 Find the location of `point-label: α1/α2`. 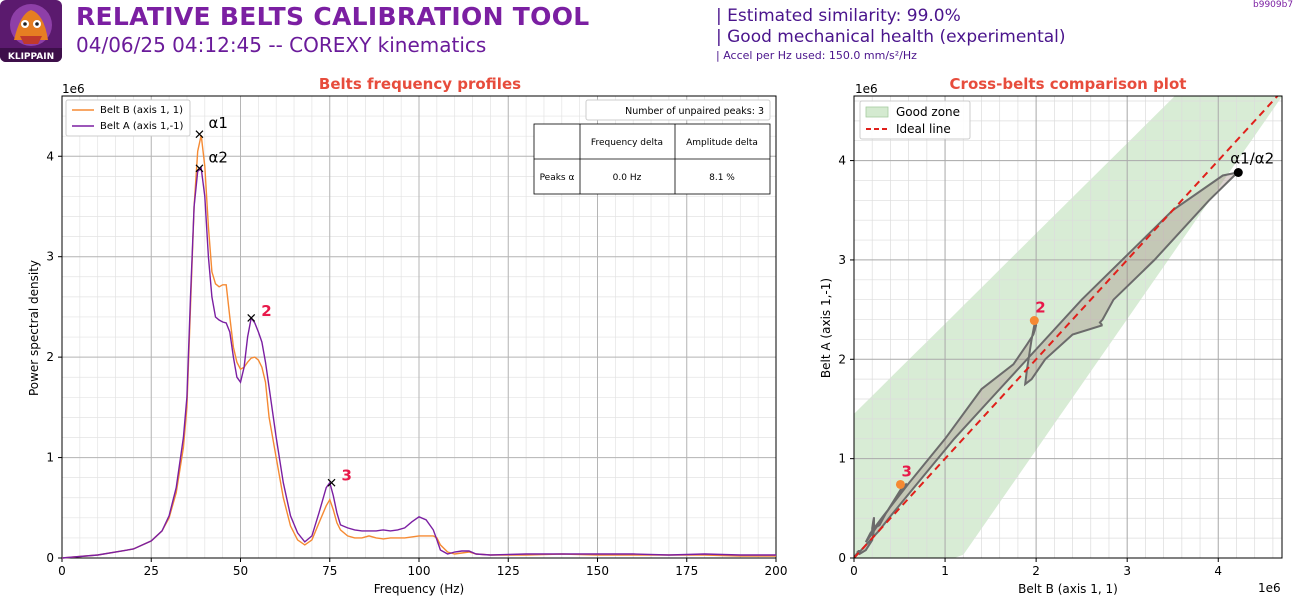

point-label: α1/α2 is located at coordinates (1252, 159).